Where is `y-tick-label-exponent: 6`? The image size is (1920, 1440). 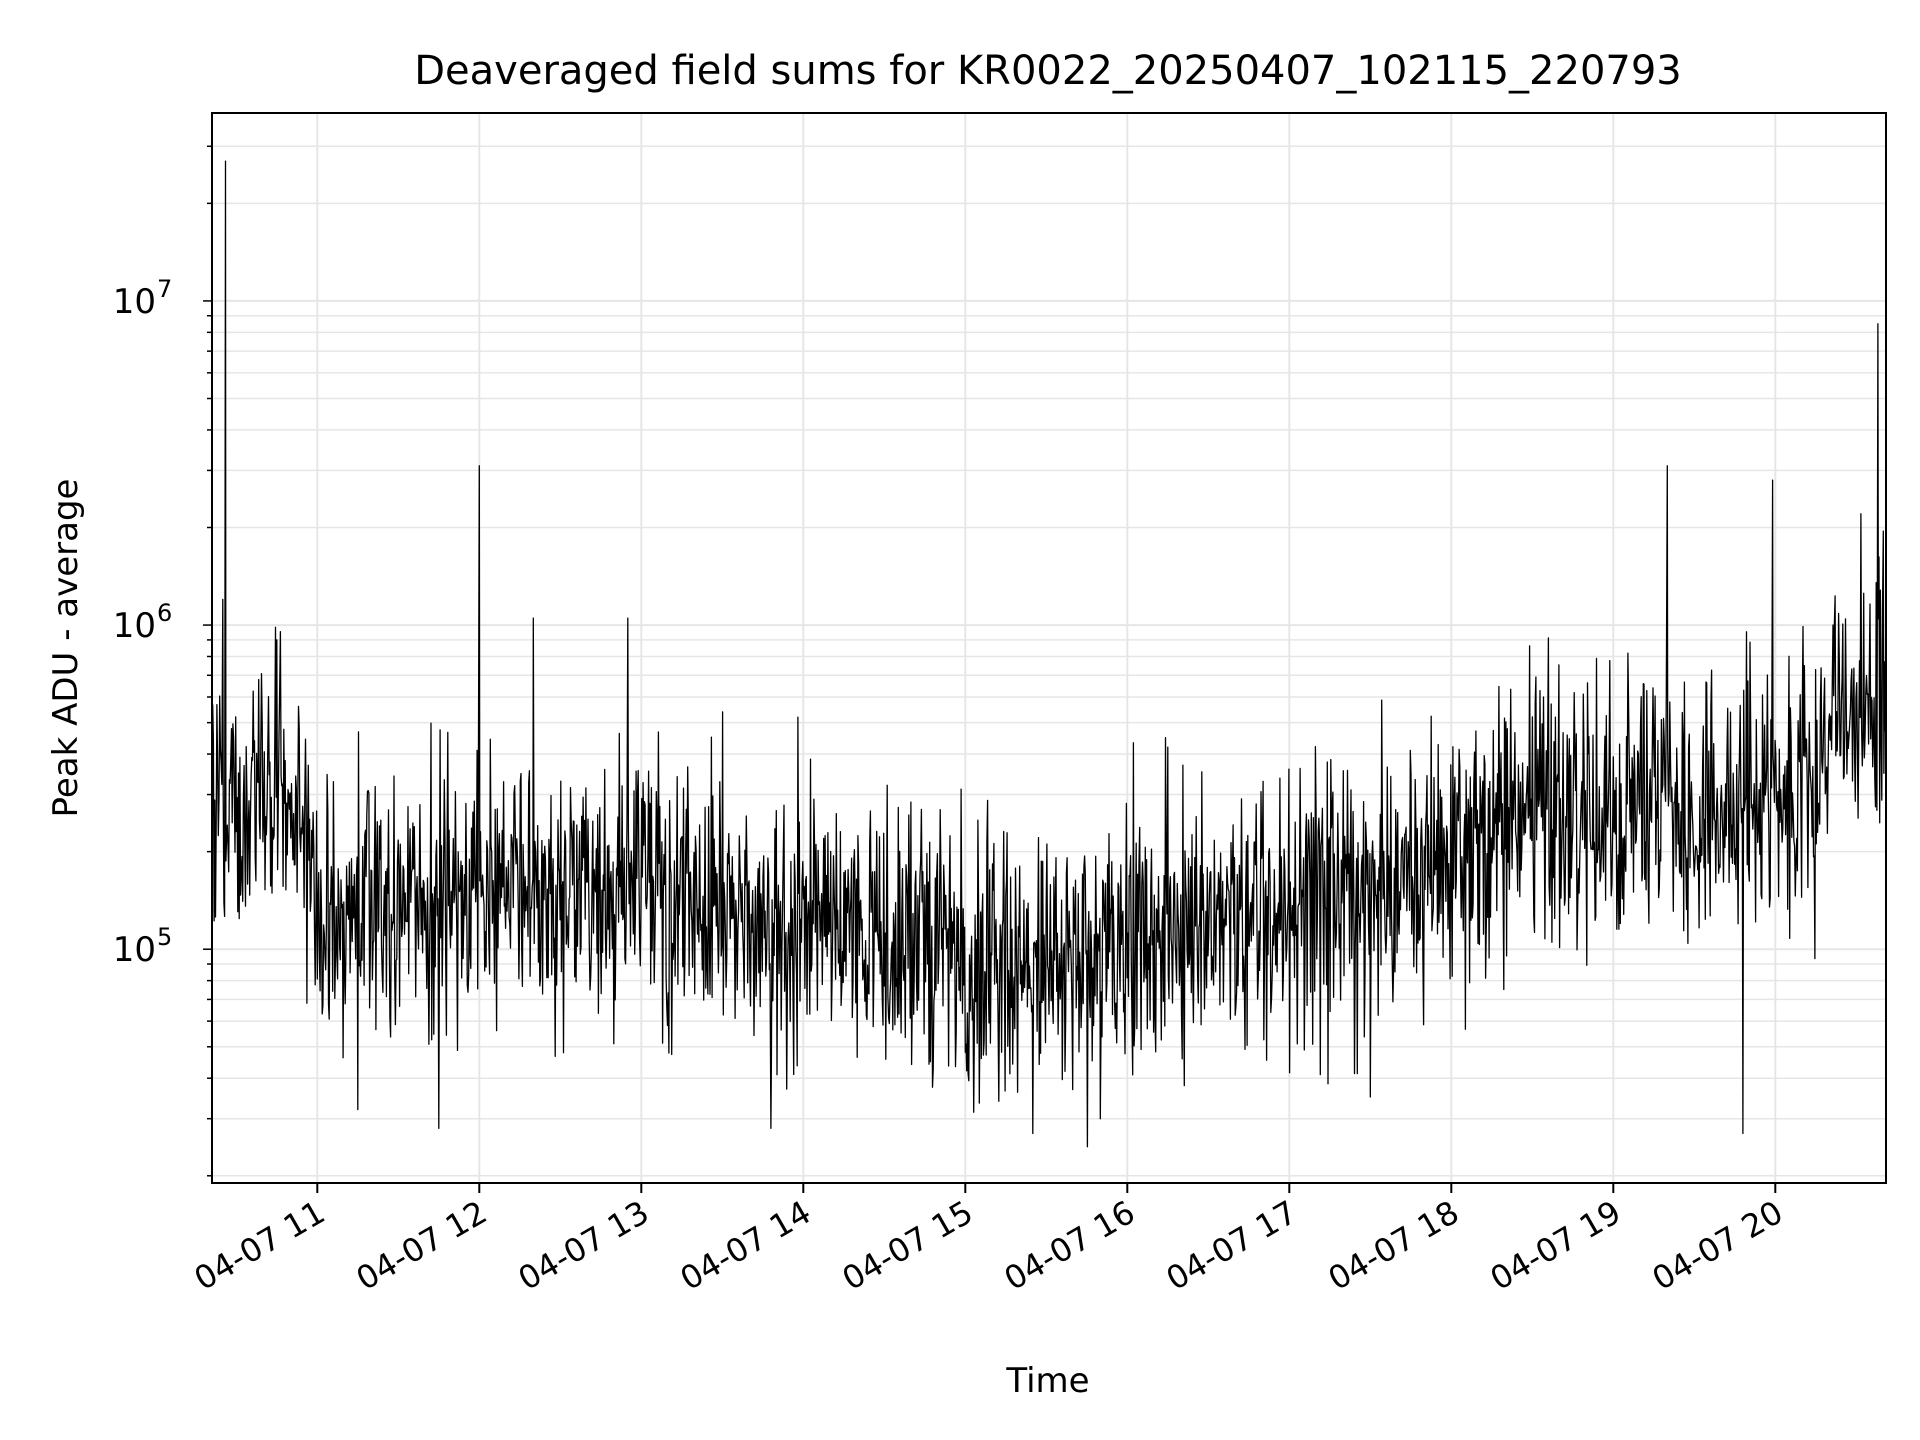
y-tick-label-exponent: 6 is located at coordinates (164, 613).